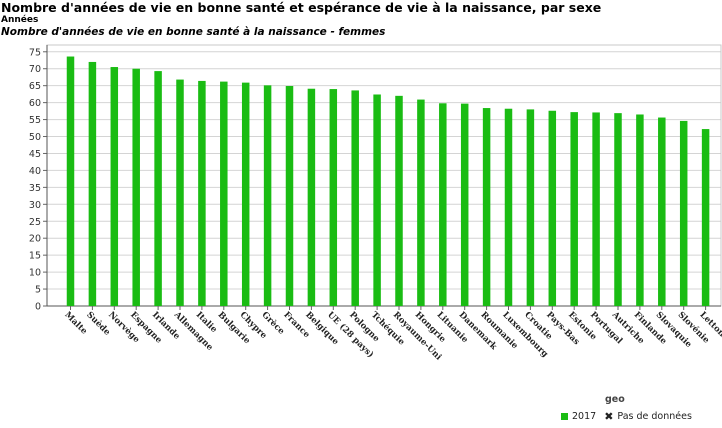  What do you see at coordinates (35, 205) in the screenshot?
I see `y-tick-label: 30` at bounding box center [35, 205].